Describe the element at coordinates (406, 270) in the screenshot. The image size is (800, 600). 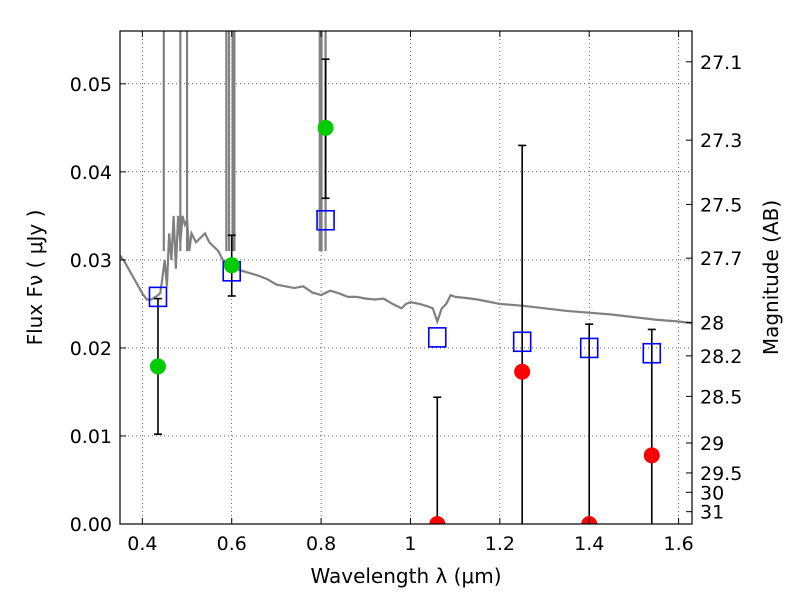
I see `model-spectrum-line` at that location.